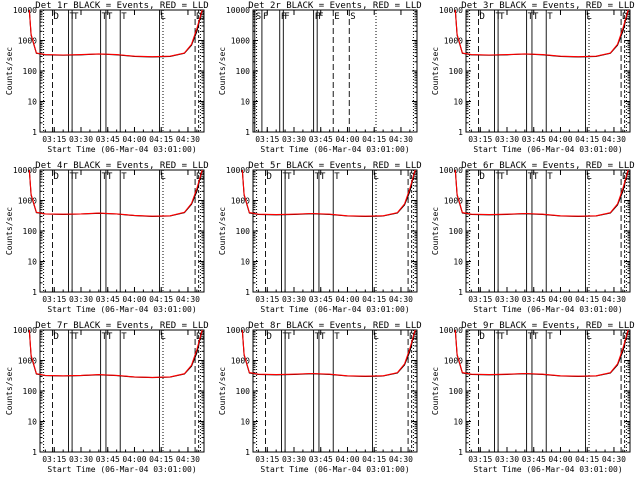 The height and width of the screenshot is (485, 640). Describe the element at coordinates (134, 459) in the screenshot. I see `x-tick-label: 04:00` at that location.